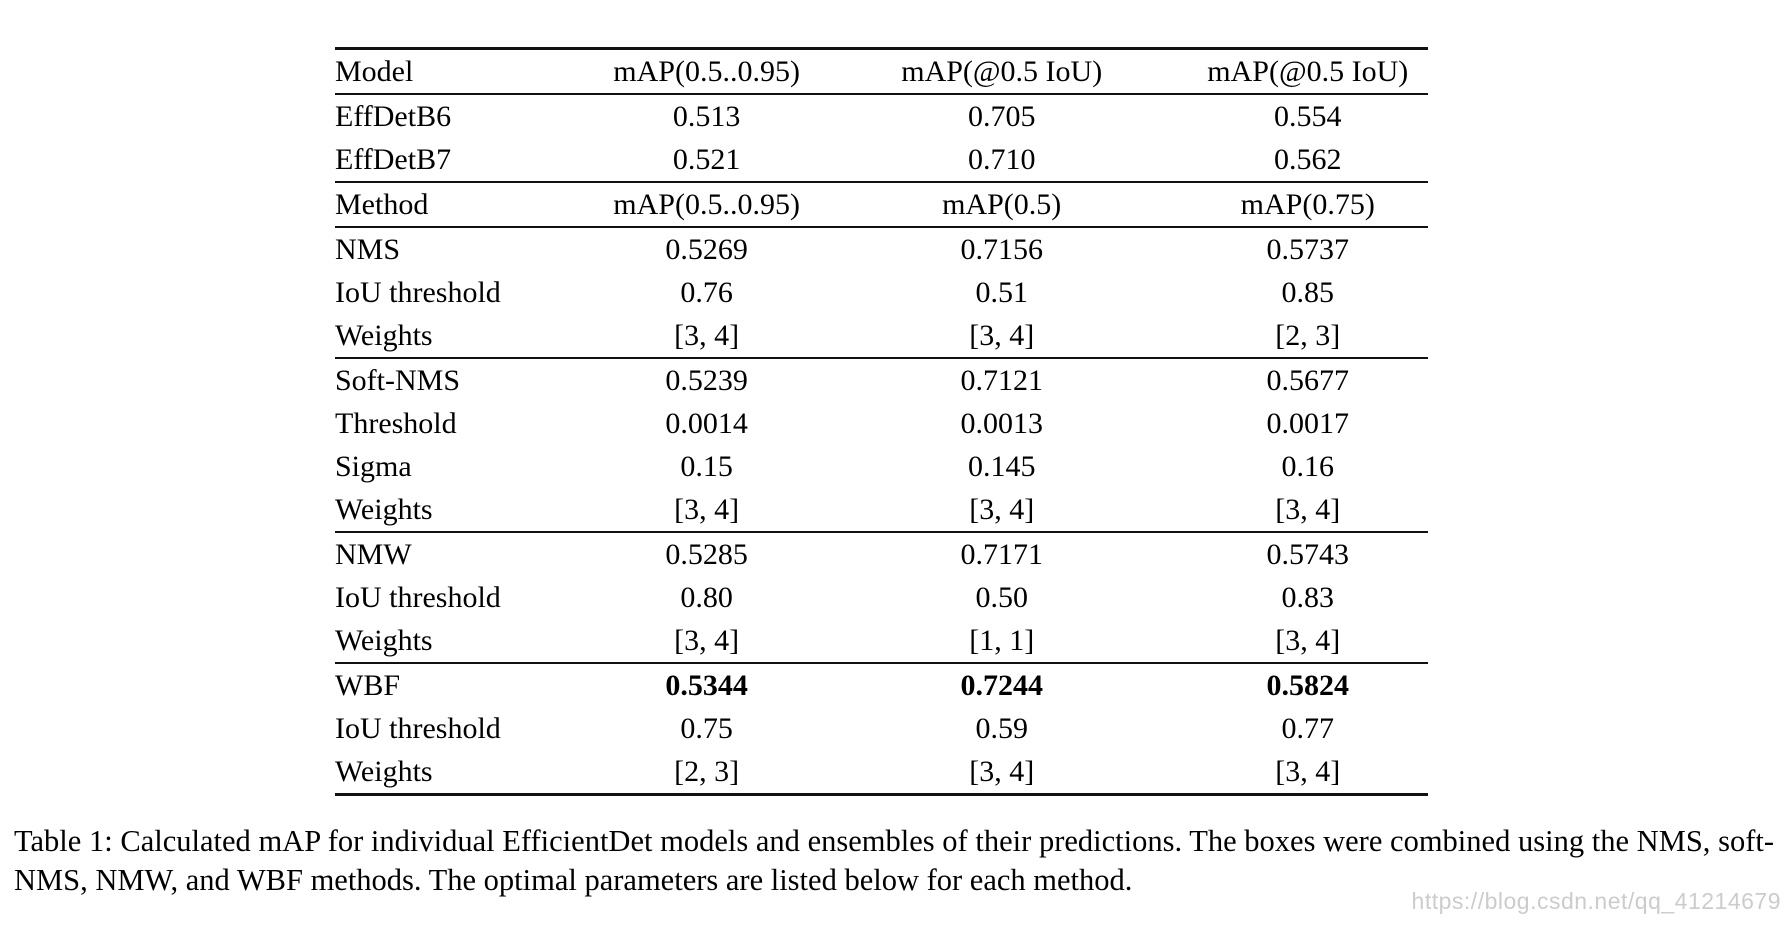 The width and height of the screenshot is (1787, 925). What do you see at coordinates (1308, 466) in the screenshot?
I see `cell-value: 0.16` at bounding box center [1308, 466].